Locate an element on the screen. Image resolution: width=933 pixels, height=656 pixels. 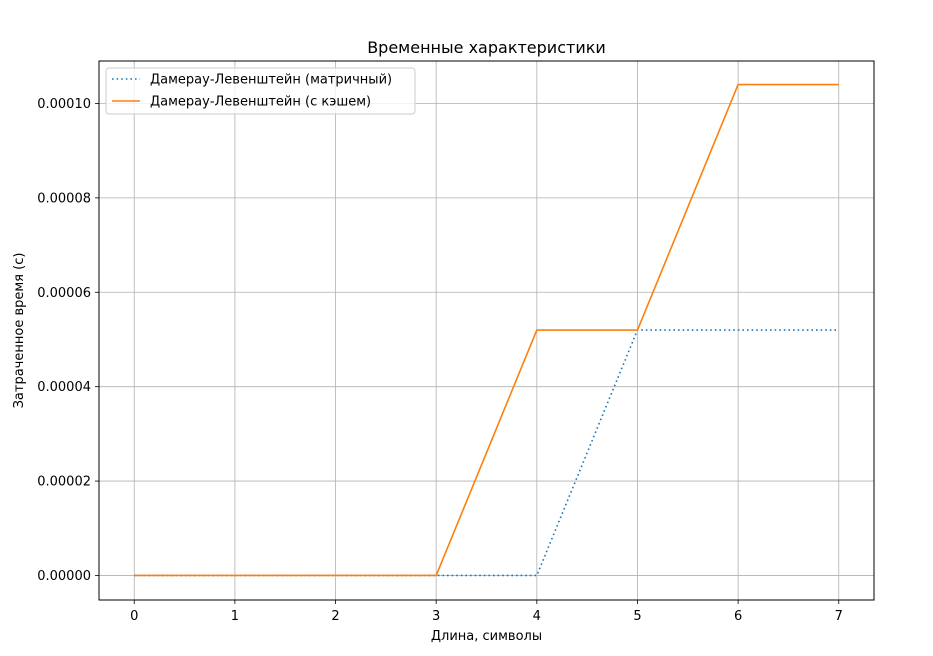
y-tick-label: 0.00006 is located at coordinates (64, 293).